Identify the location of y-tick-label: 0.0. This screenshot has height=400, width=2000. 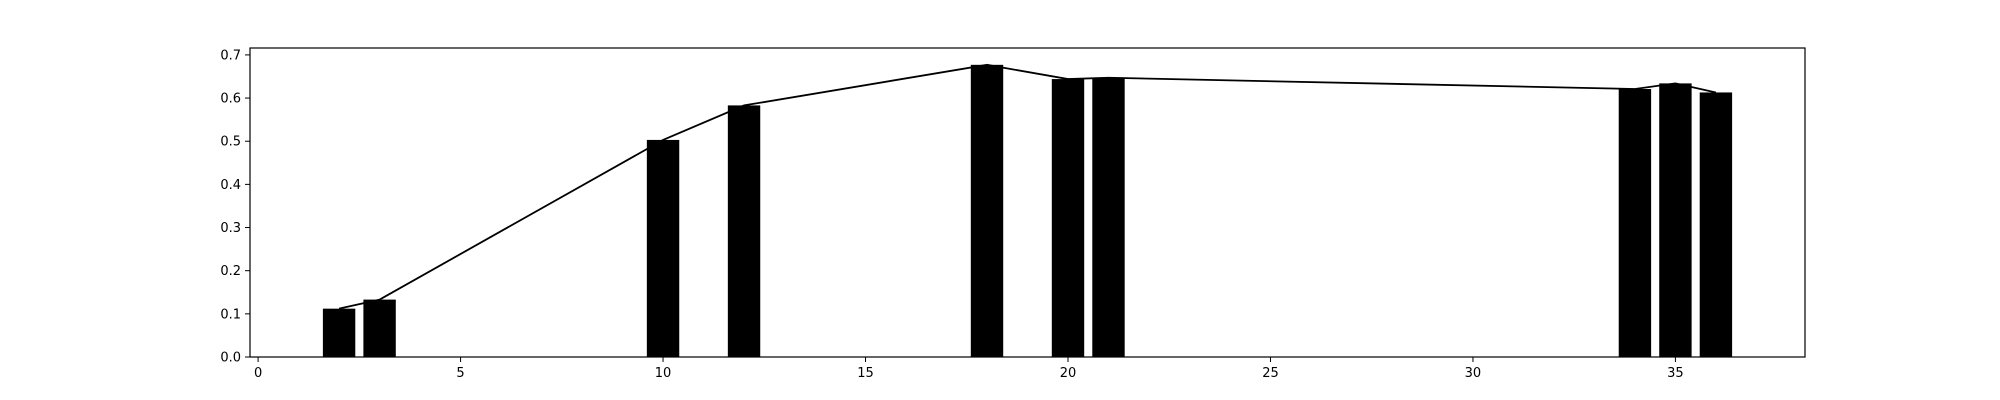
(230, 358).